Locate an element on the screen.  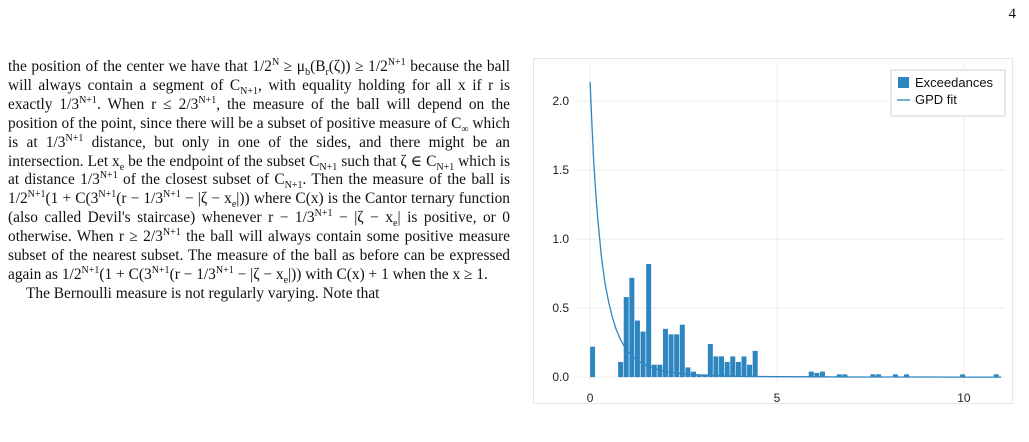
y-axis-ticks: 0.0 0.5 1.0 1.5 2.0 is located at coordinates (560, 239).